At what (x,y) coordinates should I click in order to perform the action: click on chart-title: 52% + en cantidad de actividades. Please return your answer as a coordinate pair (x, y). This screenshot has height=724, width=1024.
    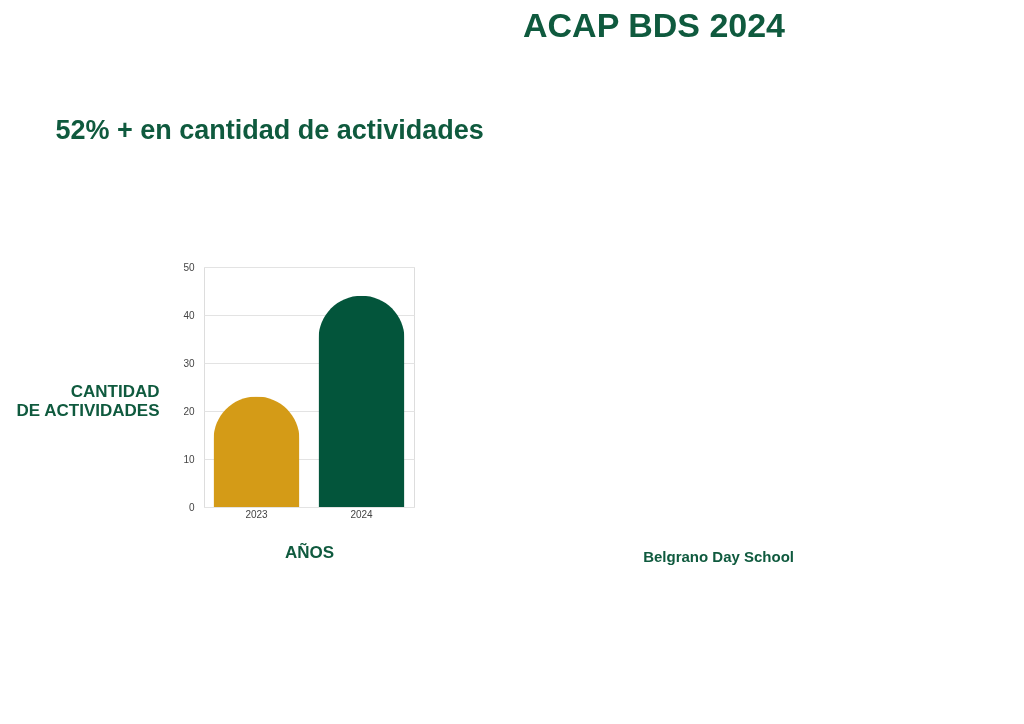
    Looking at the image, I should click on (269, 130).